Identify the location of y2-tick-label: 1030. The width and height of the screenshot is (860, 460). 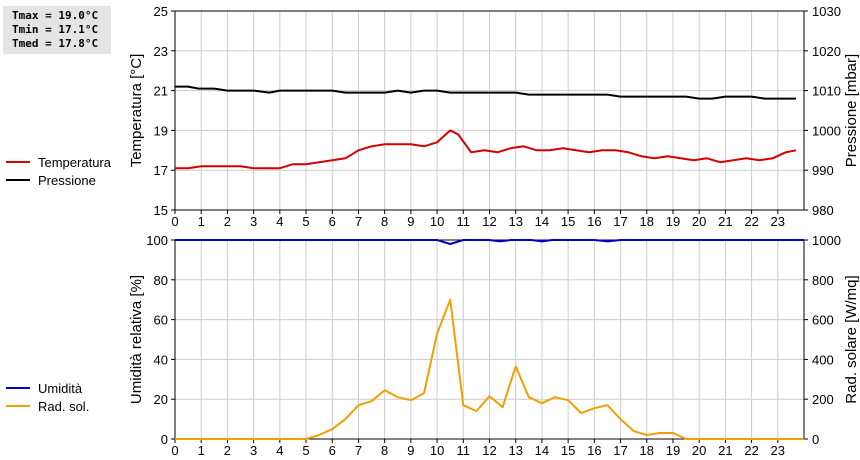
(826, 11).